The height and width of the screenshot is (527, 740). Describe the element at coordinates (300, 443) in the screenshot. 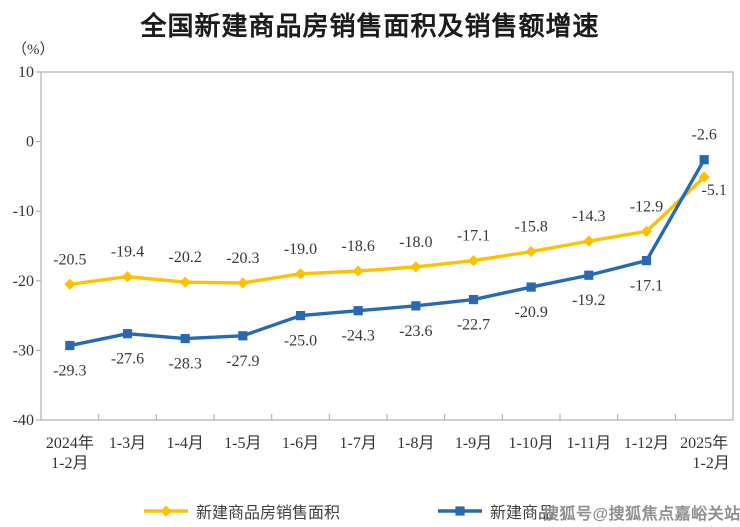

I see `x-axis-label: 1-6月` at that location.